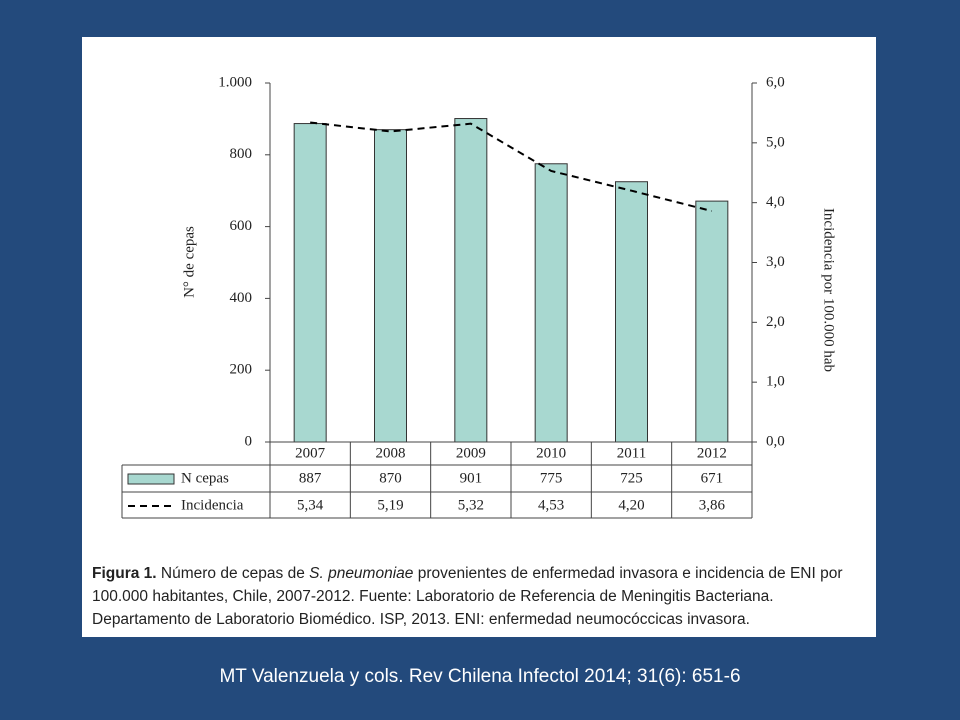 This screenshot has height=720, width=960. I want to click on table-value: 725, so click(631, 478).